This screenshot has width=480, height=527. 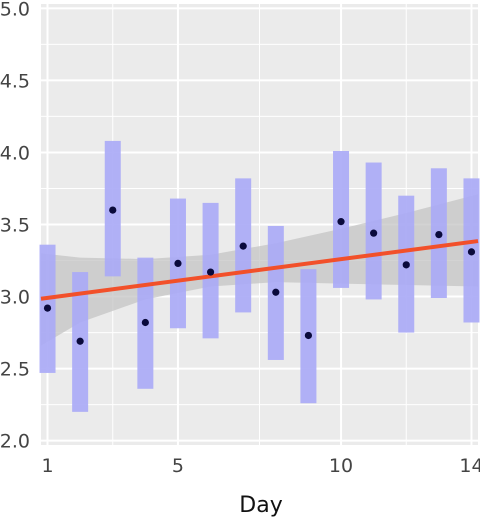 I want to click on x-axis-title: Day, so click(x=260, y=505).